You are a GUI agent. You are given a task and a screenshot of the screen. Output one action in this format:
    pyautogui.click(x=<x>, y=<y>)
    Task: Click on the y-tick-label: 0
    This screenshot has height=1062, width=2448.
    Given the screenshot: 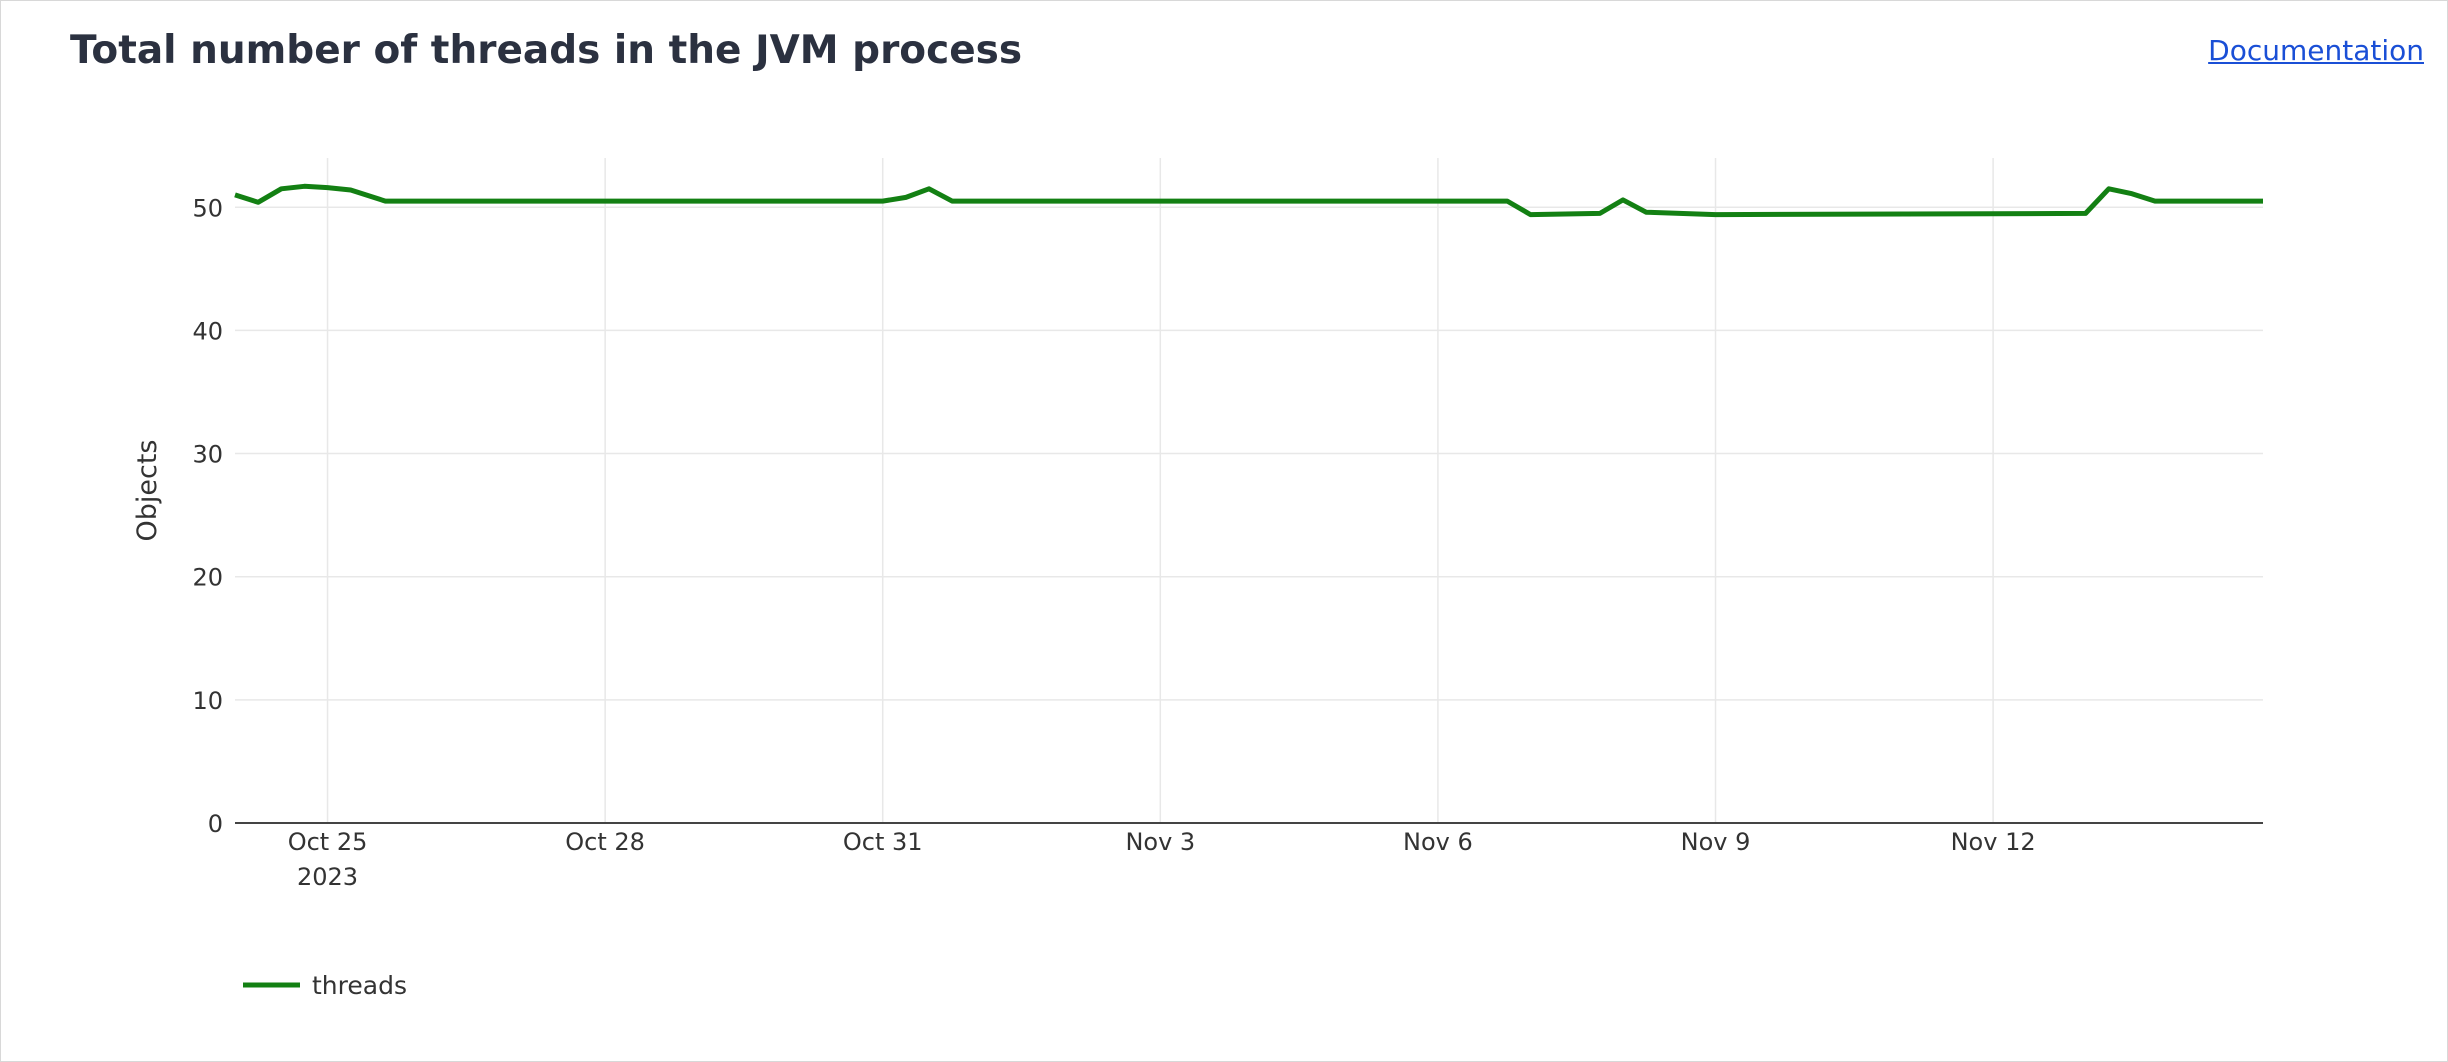 What is the action you would take?
    pyautogui.click(x=215, y=824)
    